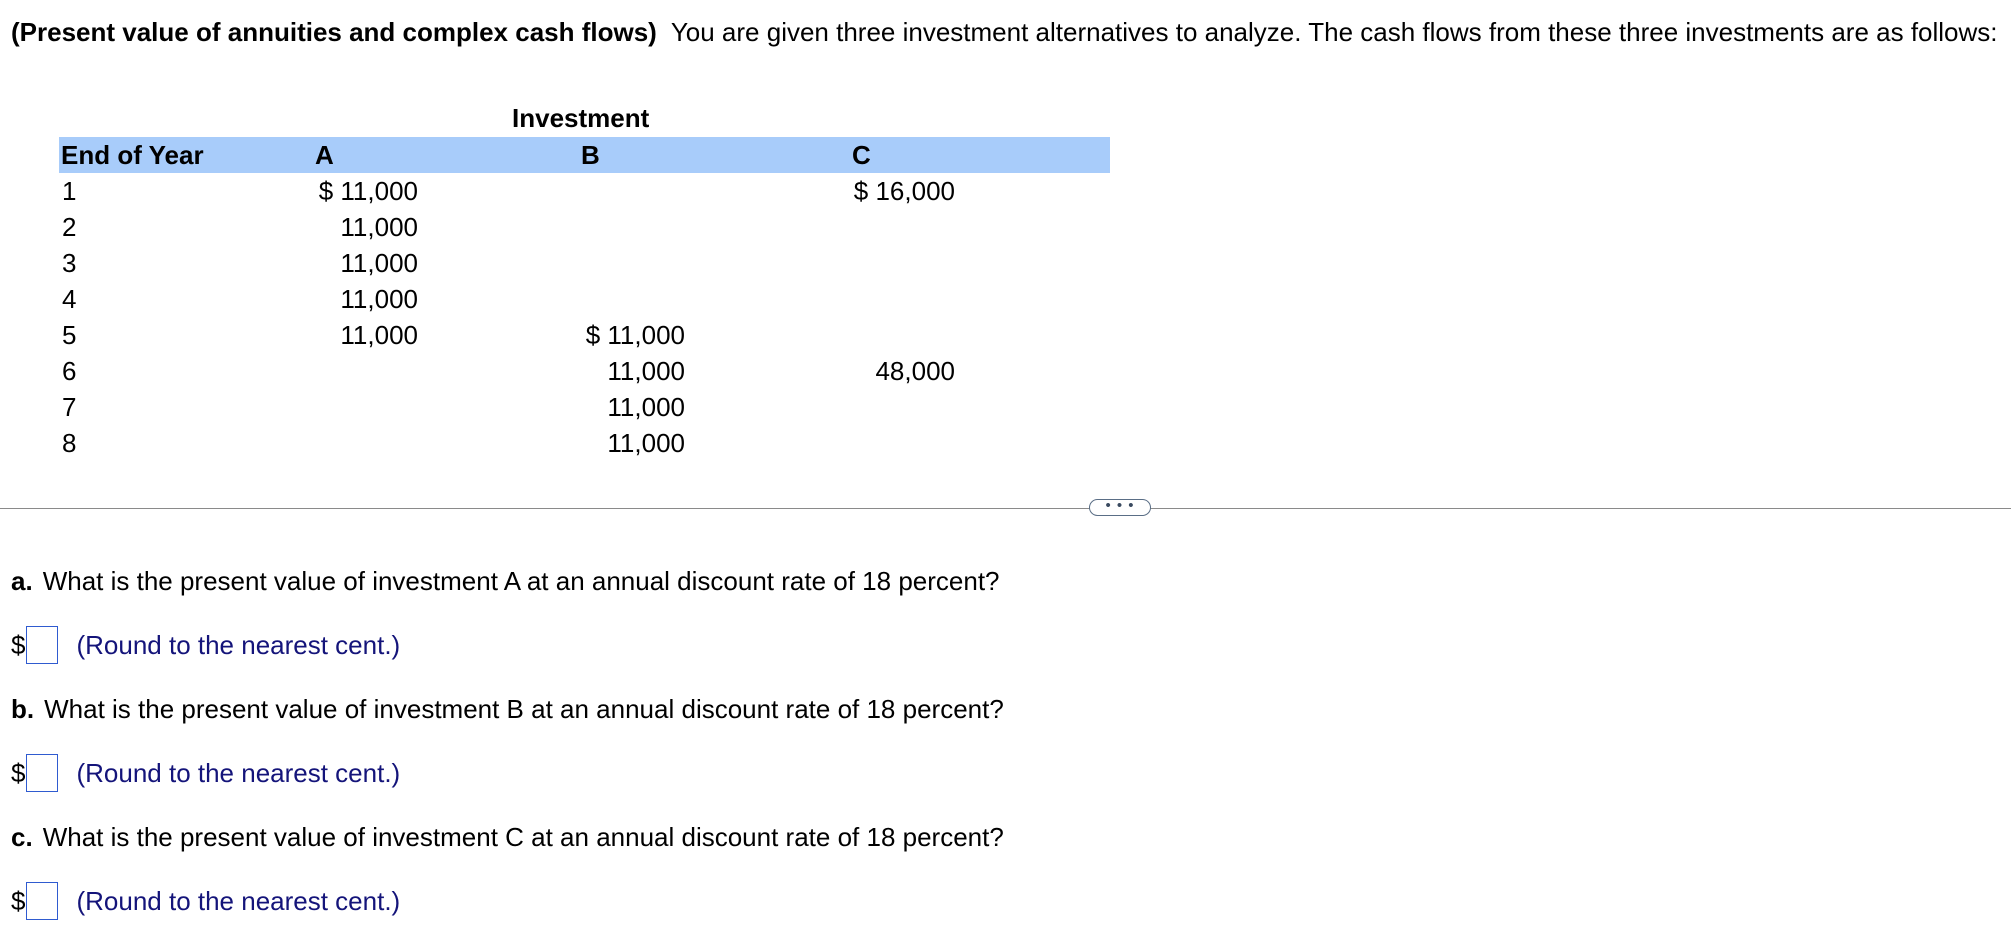 The image size is (2011, 936). What do you see at coordinates (861, 155) in the screenshot?
I see `header-investment-c: C` at bounding box center [861, 155].